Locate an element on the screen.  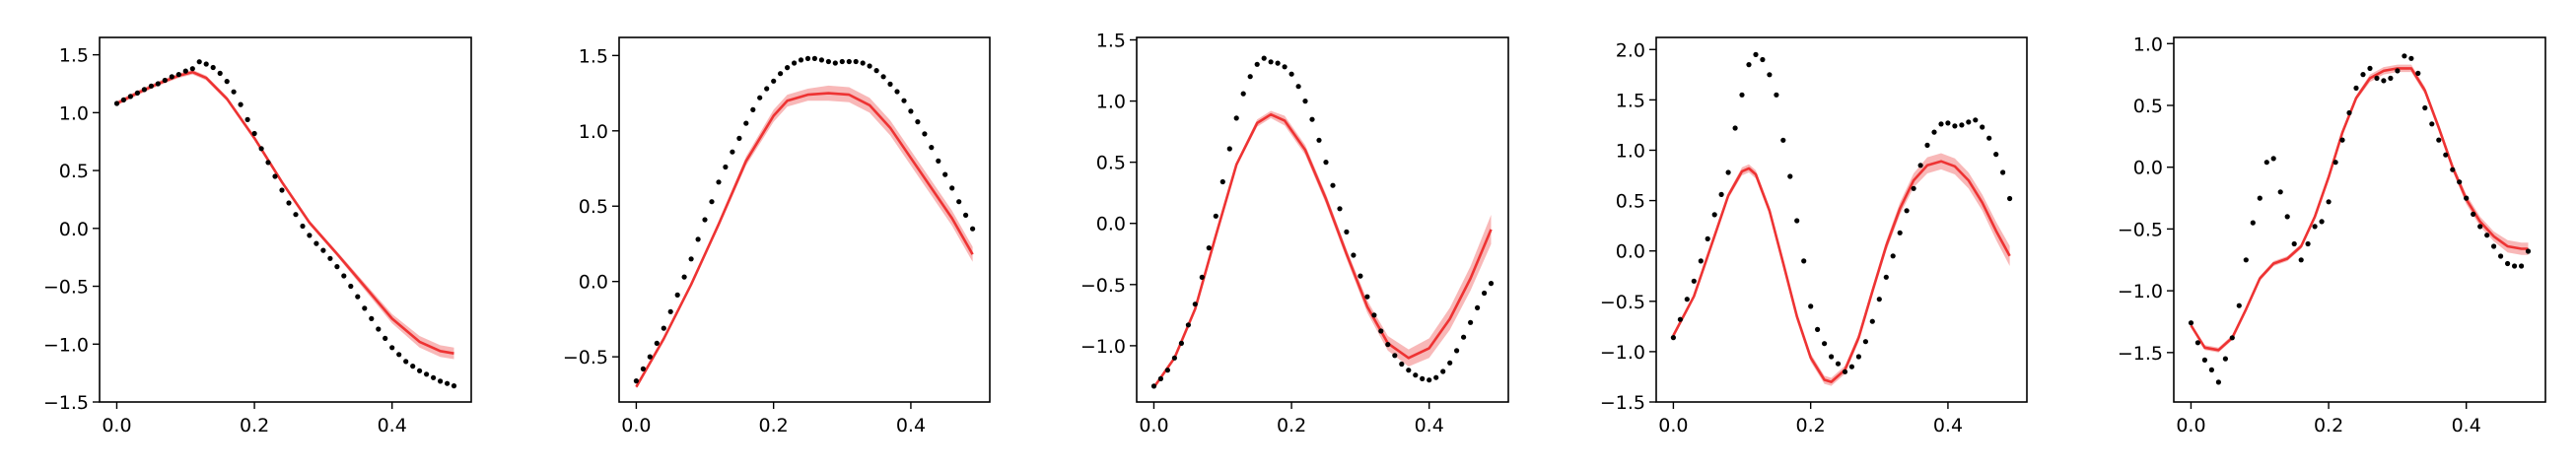
subplot-3: 0.0 0.2 0.4 −1.0 −0.5 0.0 0.5 1.0 1.5 is located at coordinates (1294, 233).